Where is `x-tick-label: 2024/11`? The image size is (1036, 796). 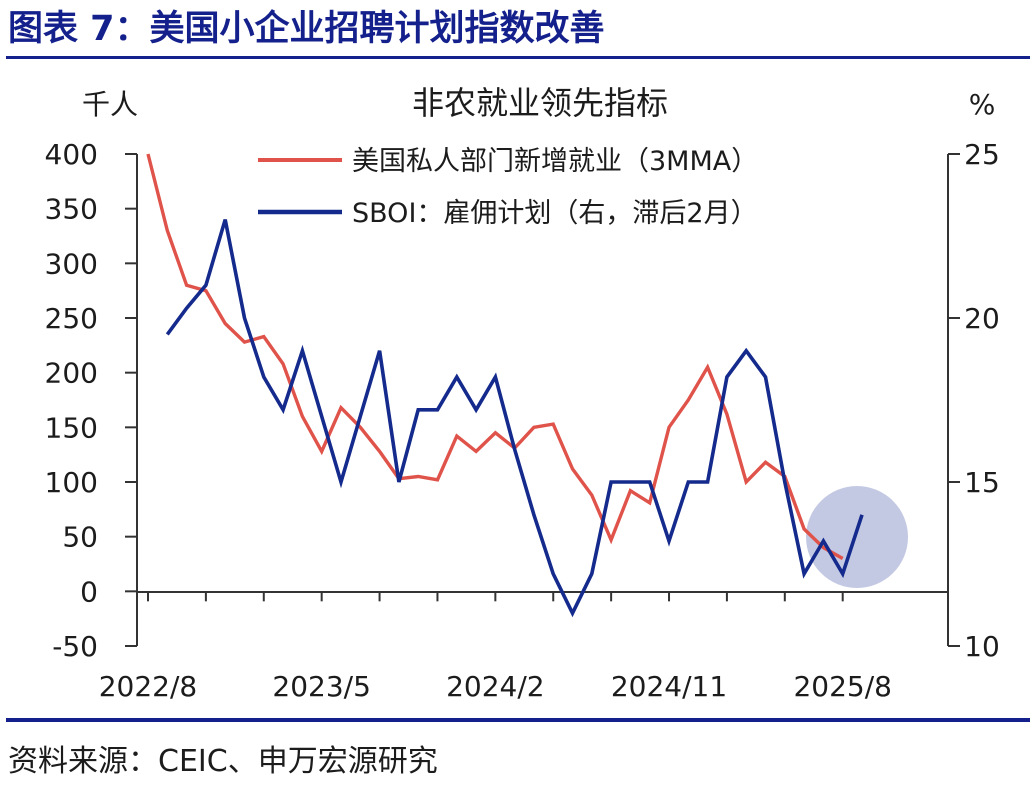 x-tick-label: 2024/11 is located at coordinates (669, 686).